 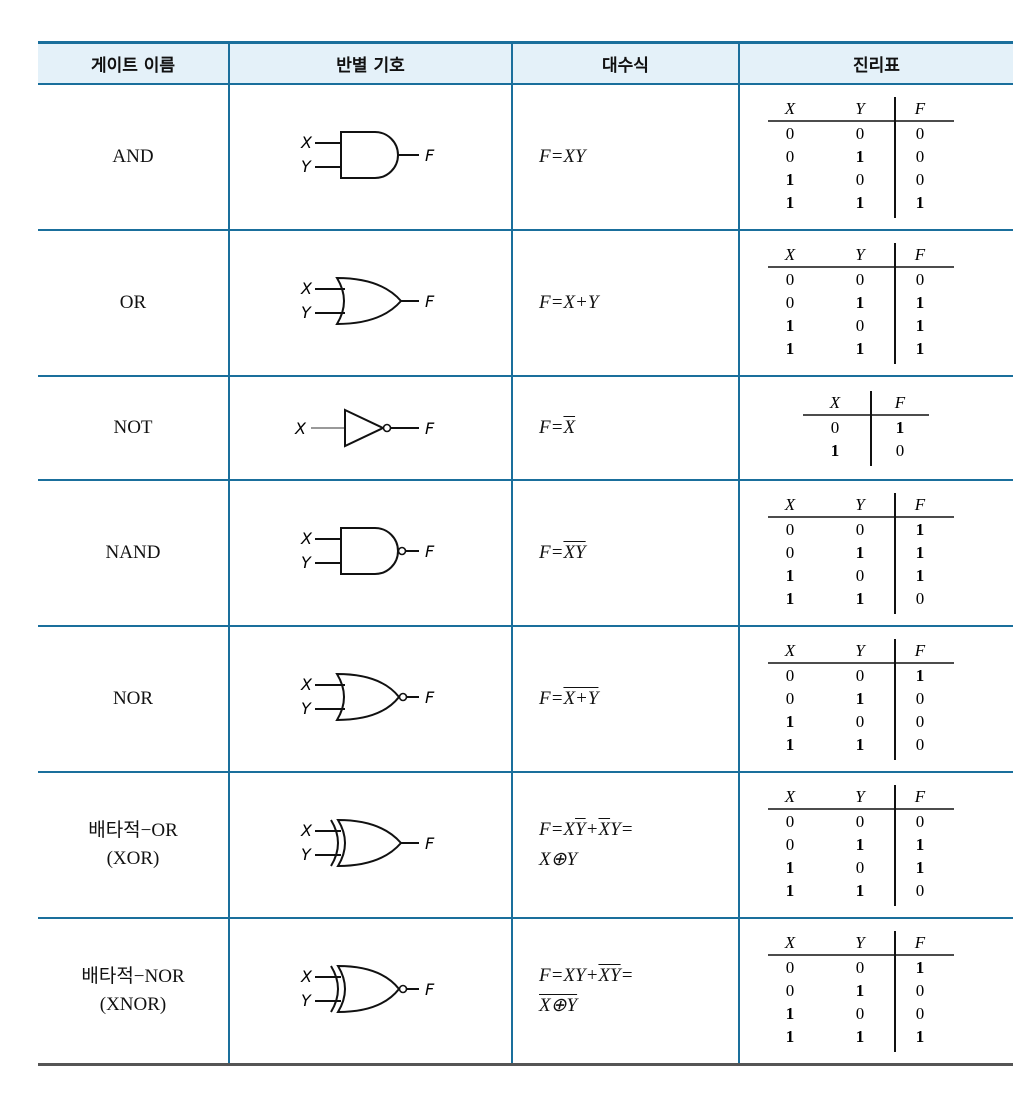 What do you see at coordinates (370, 428) in the screenshot?
I see `gate-symbol: X F` at bounding box center [370, 428].